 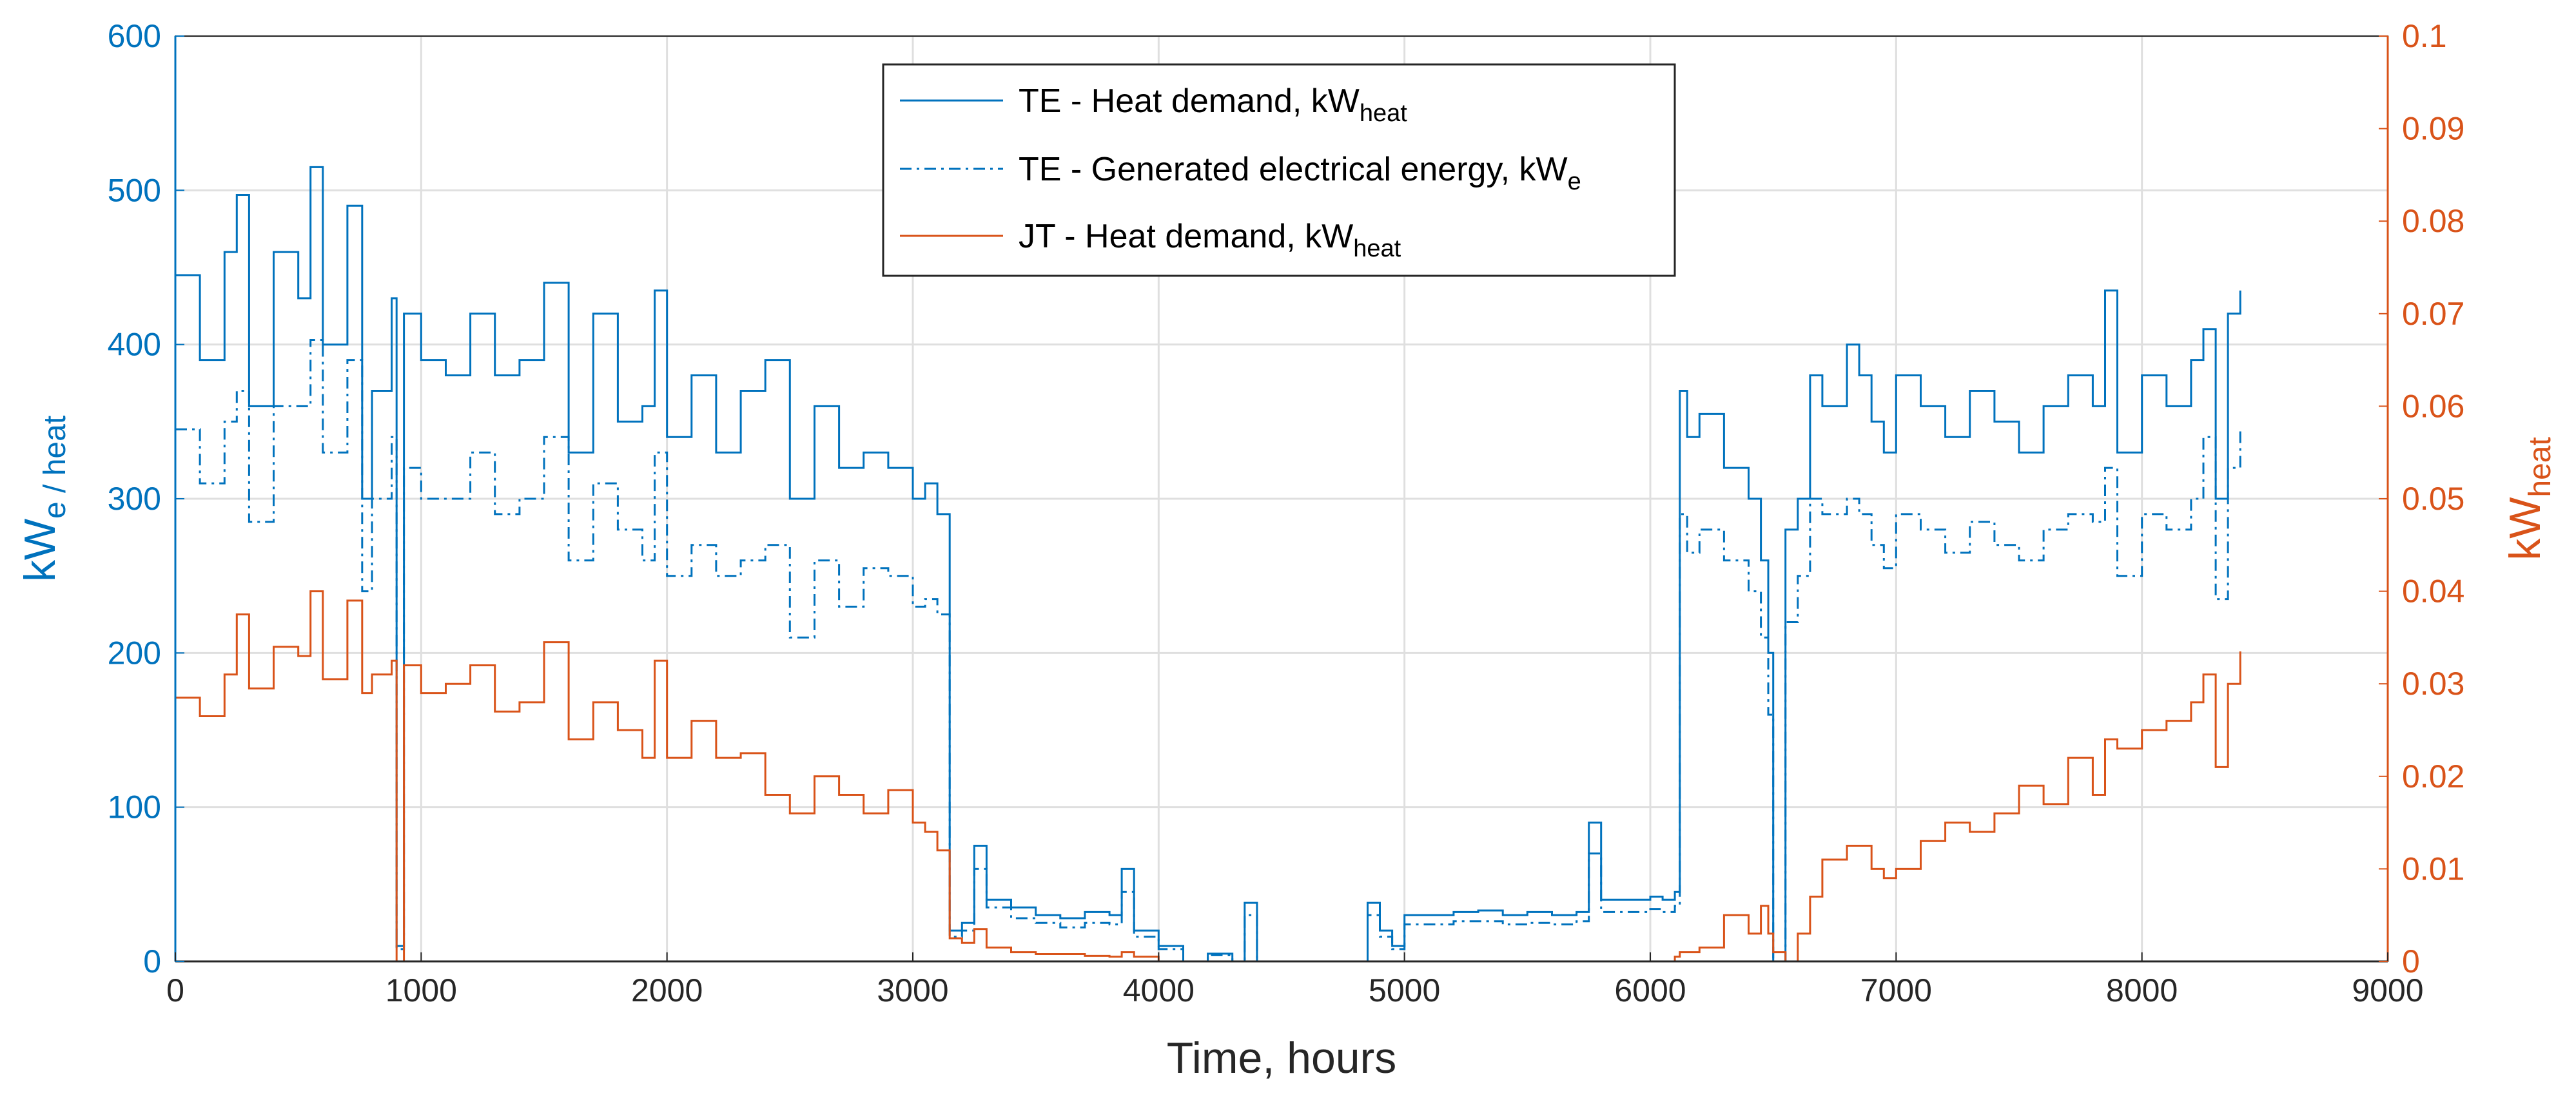 I want to click on y-right-tick-label: 0, so click(x=2411, y=961).